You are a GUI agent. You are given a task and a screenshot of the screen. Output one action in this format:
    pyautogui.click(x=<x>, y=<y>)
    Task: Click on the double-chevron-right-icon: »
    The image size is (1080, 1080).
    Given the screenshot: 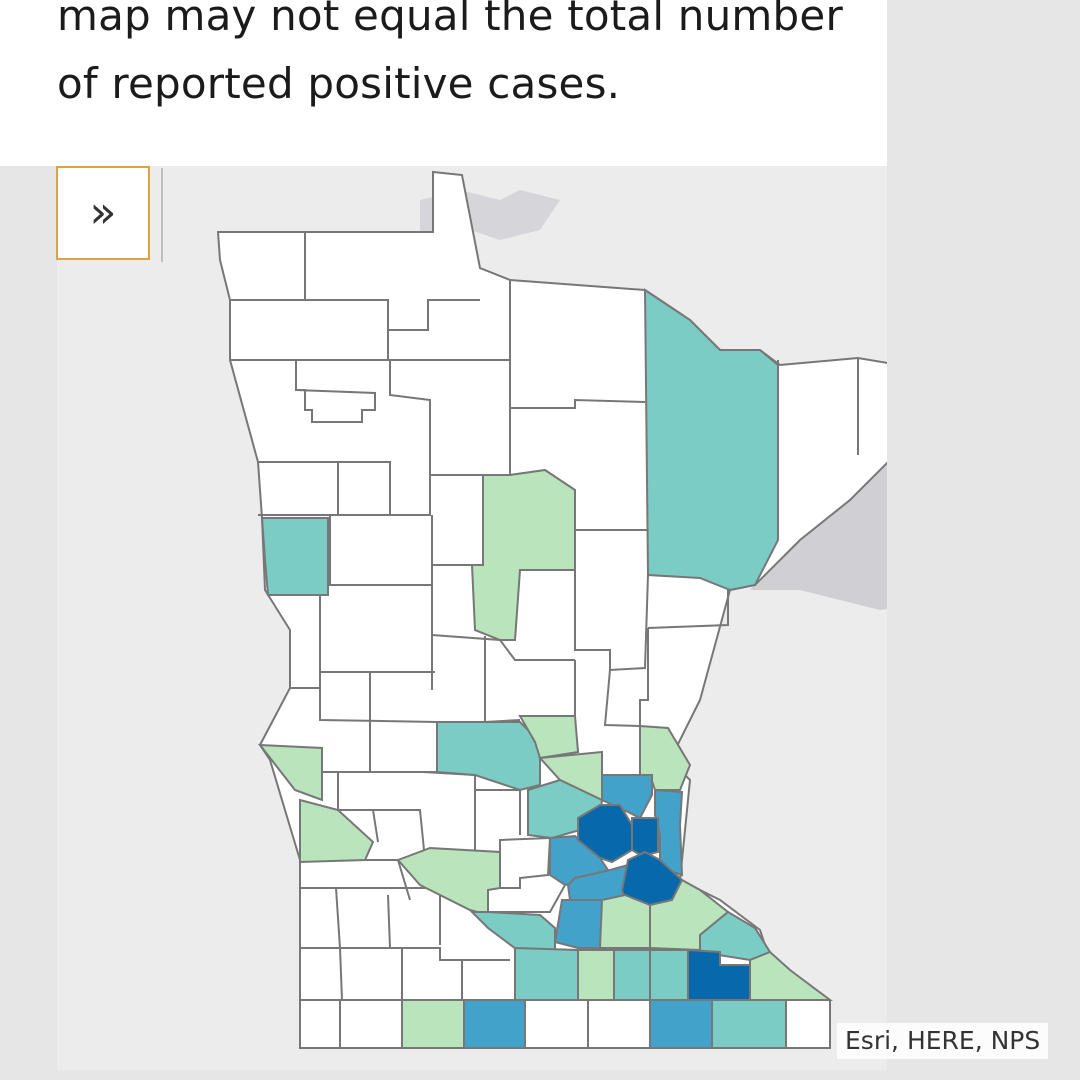 What is the action you would take?
    pyautogui.click(x=103, y=212)
    